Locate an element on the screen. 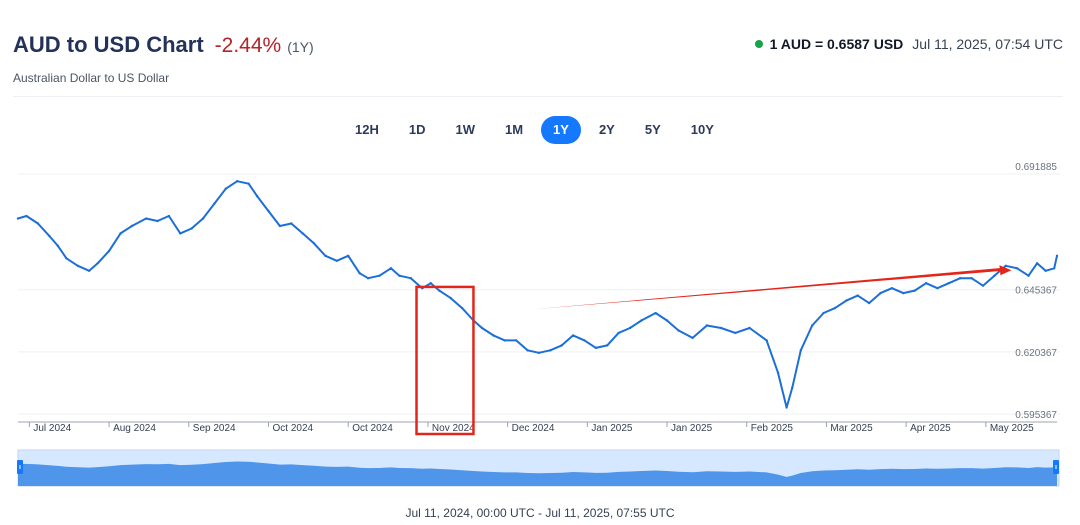 The height and width of the screenshot is (525, 1080). x-tick-label: Jul 2024 is located at coordinates (52, 428).